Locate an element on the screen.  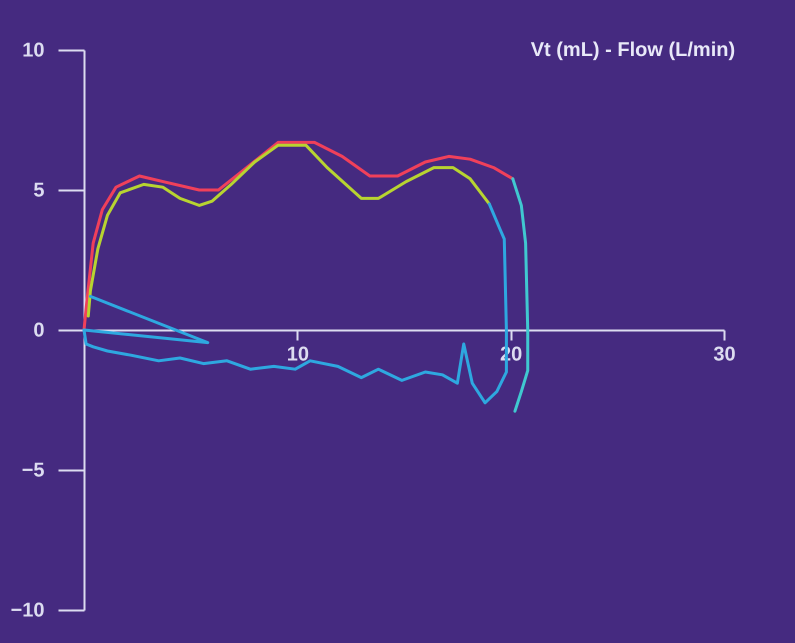
y-tick-label: 0 is located at coordinates (38, 331).